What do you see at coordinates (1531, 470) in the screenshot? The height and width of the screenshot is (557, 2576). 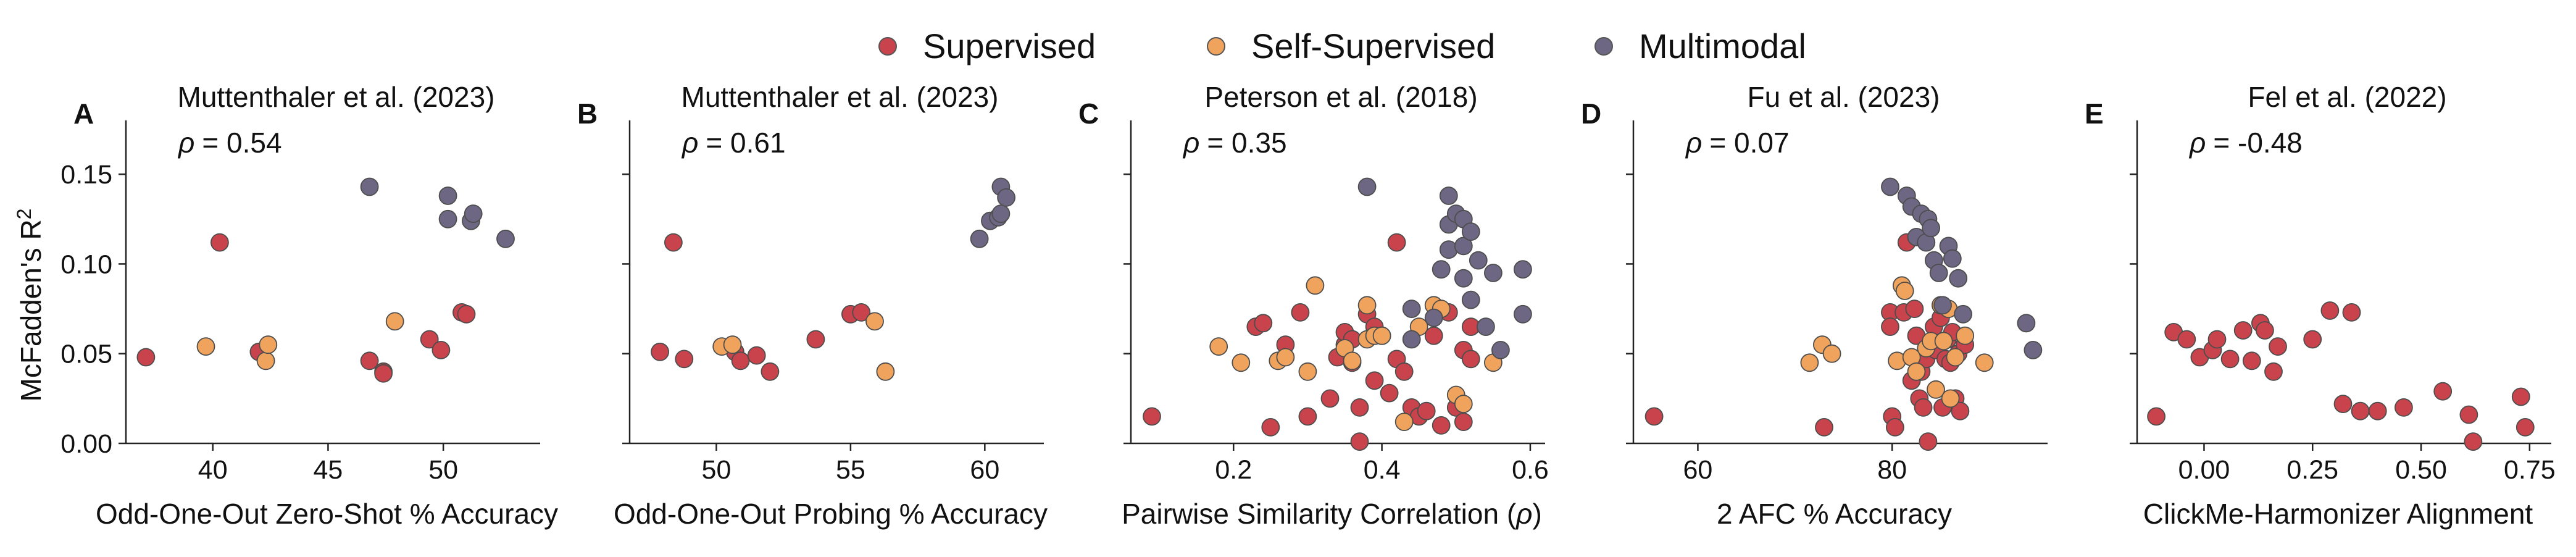 I see `x-tick-label: 0.6` at bounding box center [1531, 470].